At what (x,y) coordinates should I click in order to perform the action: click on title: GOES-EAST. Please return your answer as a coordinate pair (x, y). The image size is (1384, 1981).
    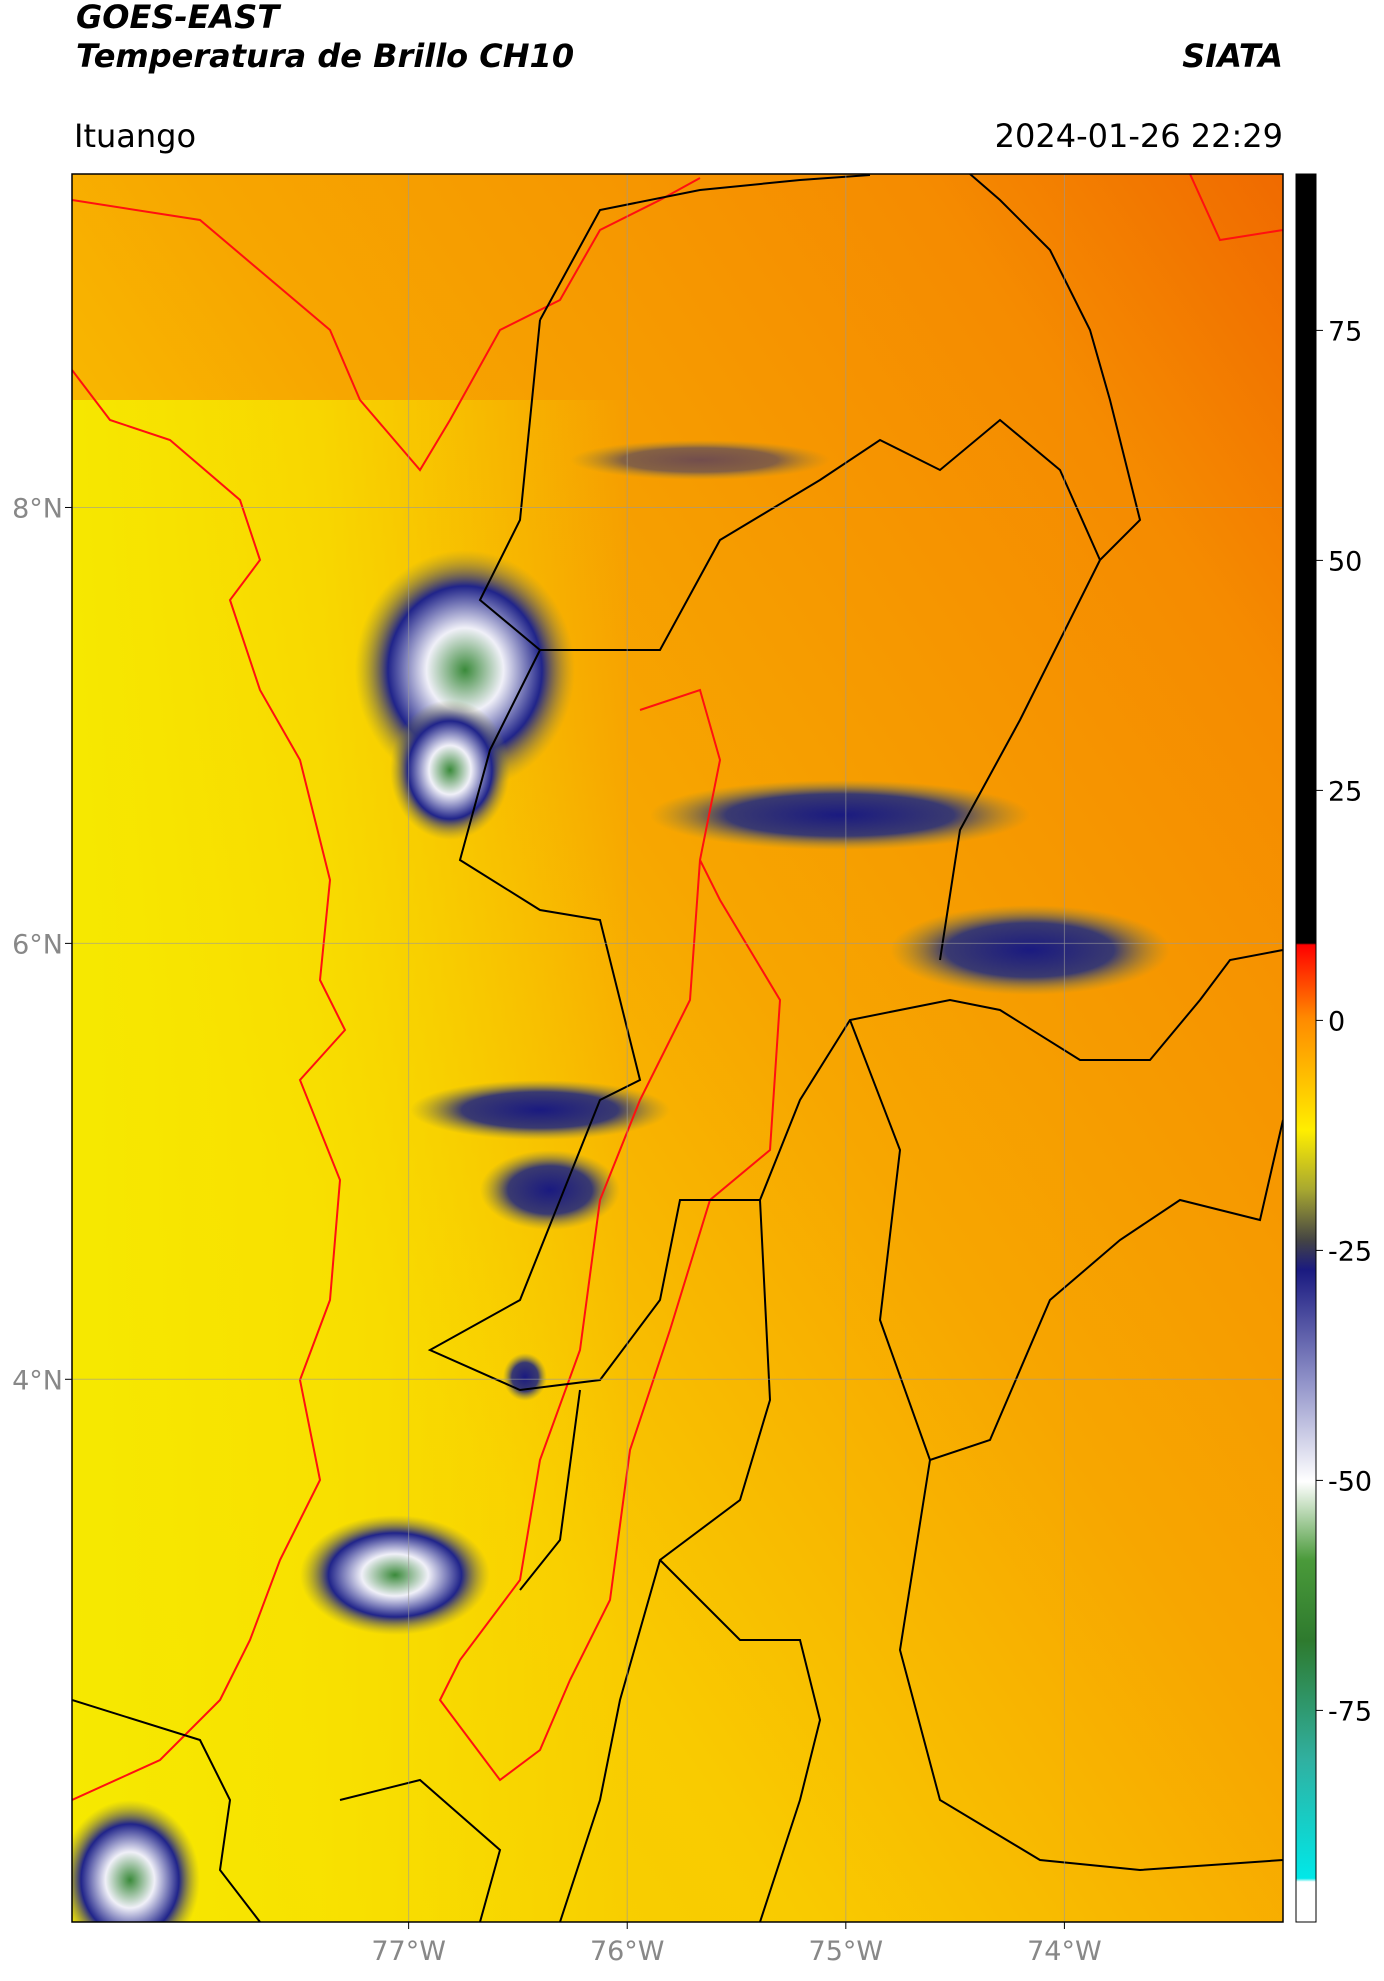
    Looking at the image, I should click on (178, 18).